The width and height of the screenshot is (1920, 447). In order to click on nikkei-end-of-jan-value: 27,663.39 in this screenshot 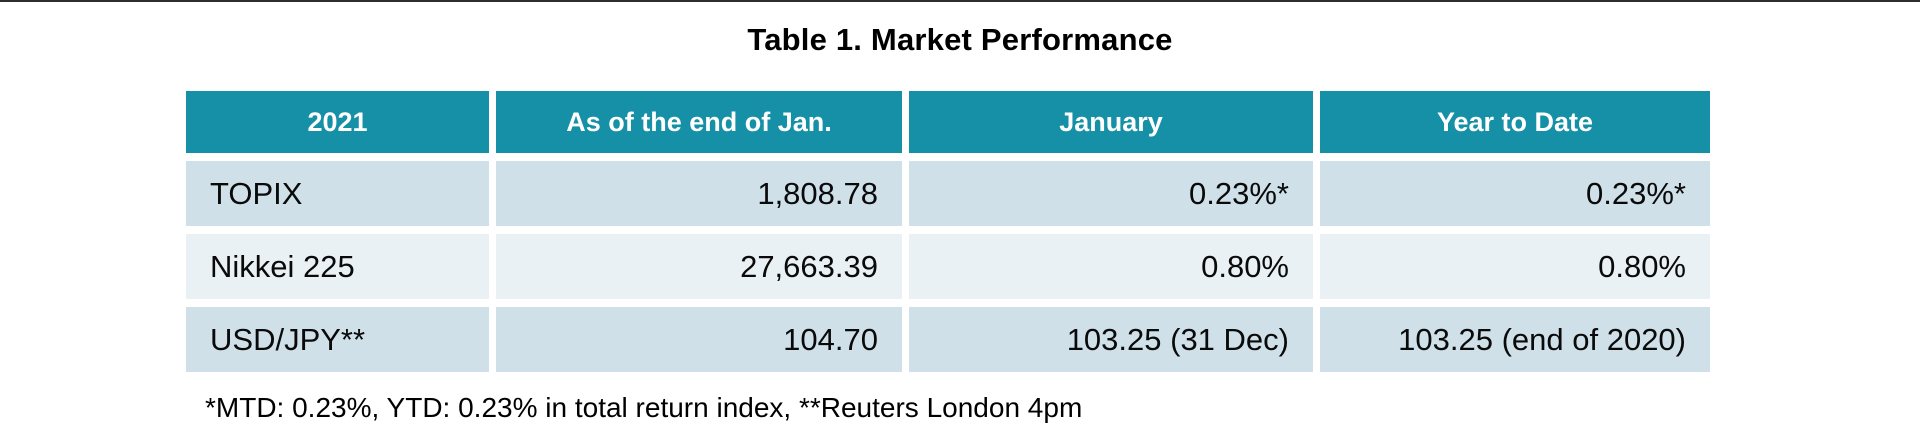, I will do `click(699, 266)`.